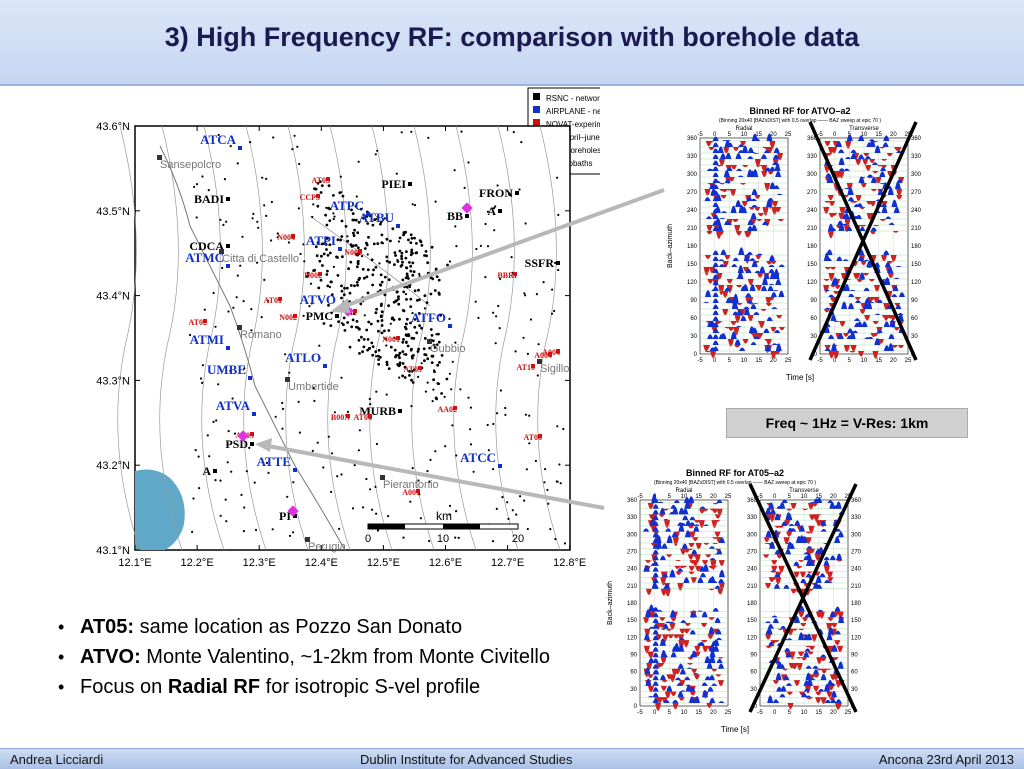 This screenshot has width=1024, height=769. What do you see at coordinates (209, 246) in the screenshot?
I see `station-rsnc: CDCA` at bounding box center [209, 246].